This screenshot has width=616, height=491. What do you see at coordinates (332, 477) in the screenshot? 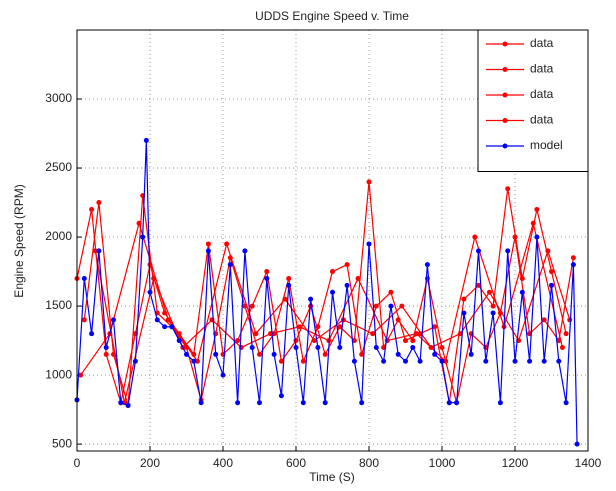
I see `x-axis-label: Time (S)` at bounding box center [332, 477].